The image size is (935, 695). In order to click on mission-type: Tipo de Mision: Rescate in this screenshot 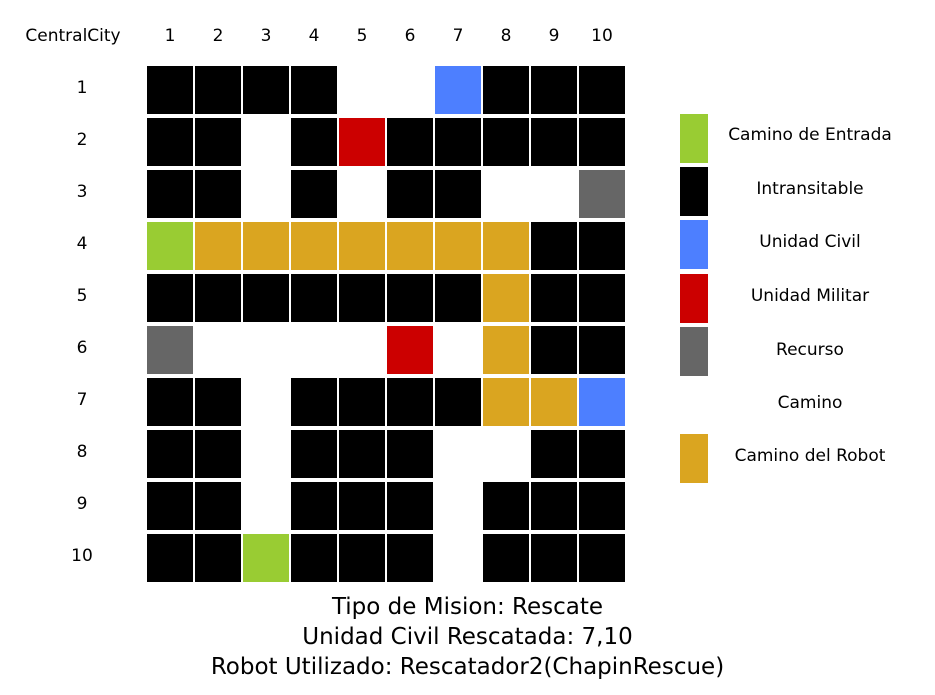, I will do `click(467, 607)`.